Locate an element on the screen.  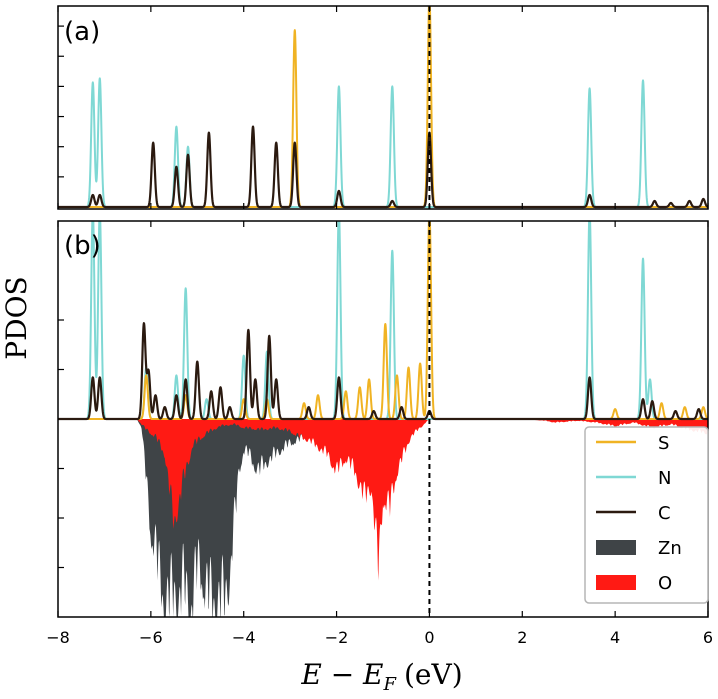
x-axis-title-sub: F is located at coordinates (390, 684).